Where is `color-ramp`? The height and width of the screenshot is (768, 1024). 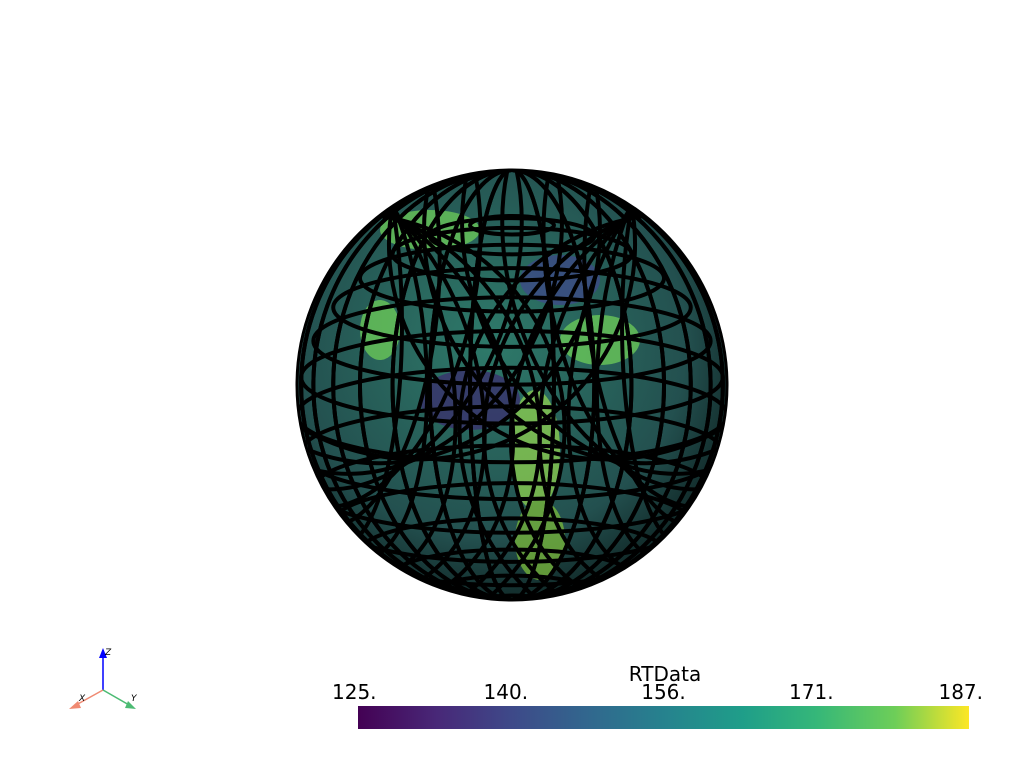 color-ramp is located at coordinates (663, 717).